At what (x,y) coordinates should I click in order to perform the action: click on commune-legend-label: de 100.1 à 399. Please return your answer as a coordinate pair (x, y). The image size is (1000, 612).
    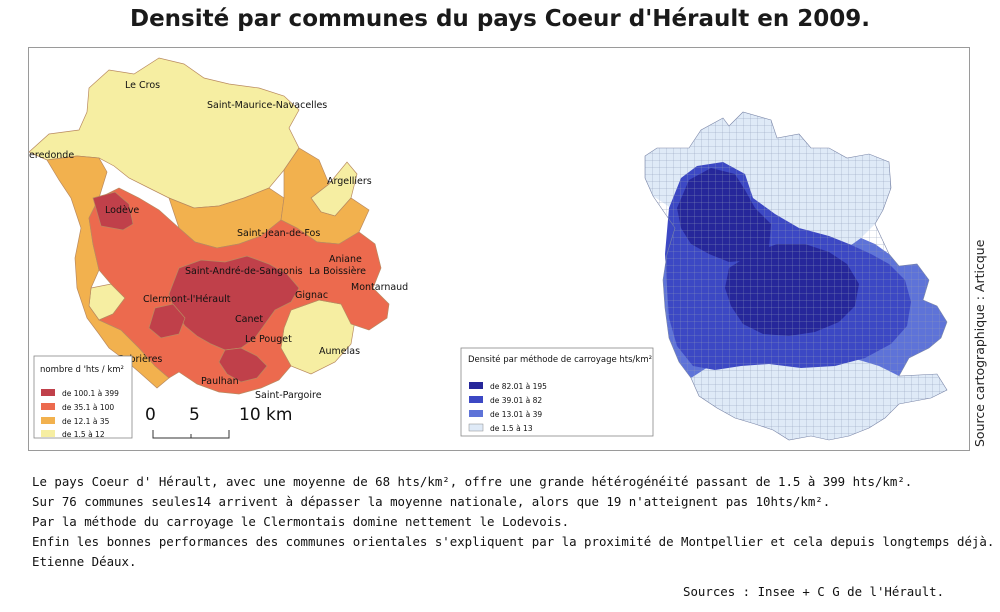
    Looking at the image, I should click on (90, 393).